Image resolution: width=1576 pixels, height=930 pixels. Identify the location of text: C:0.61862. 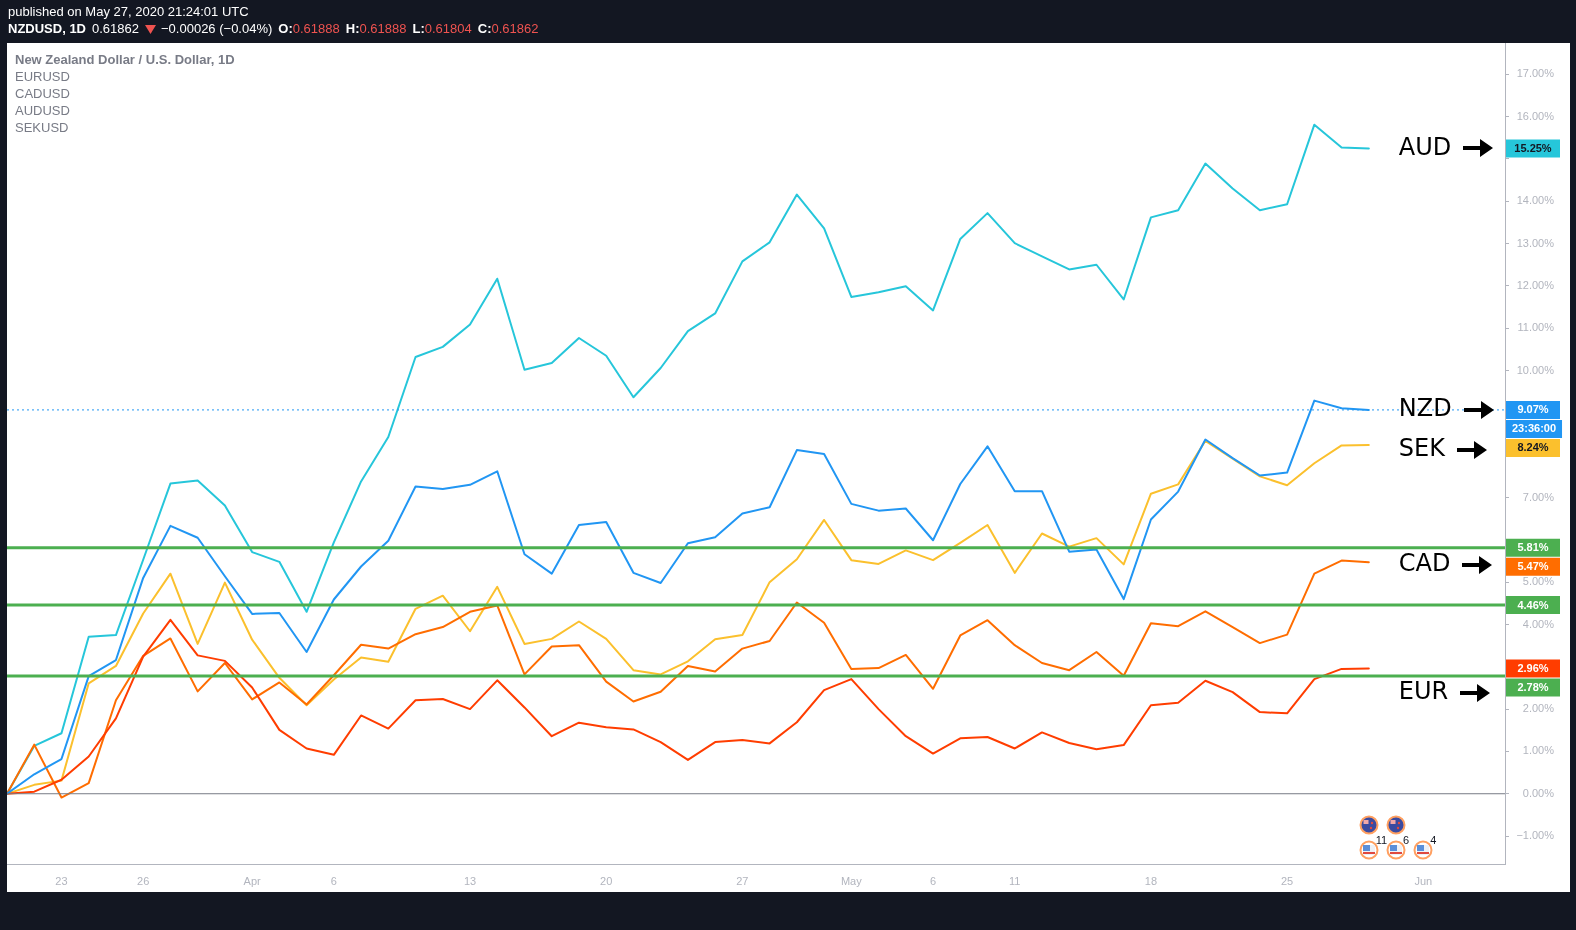
(508, 28).